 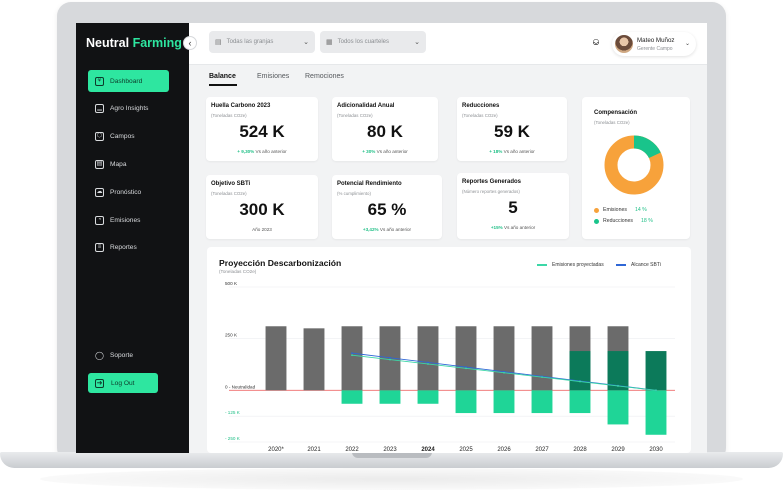 What do you see at coordinates (233, 438) in the screenshot?
I see `y-tick-label: - 250 K` at bounding box center [233, 438].